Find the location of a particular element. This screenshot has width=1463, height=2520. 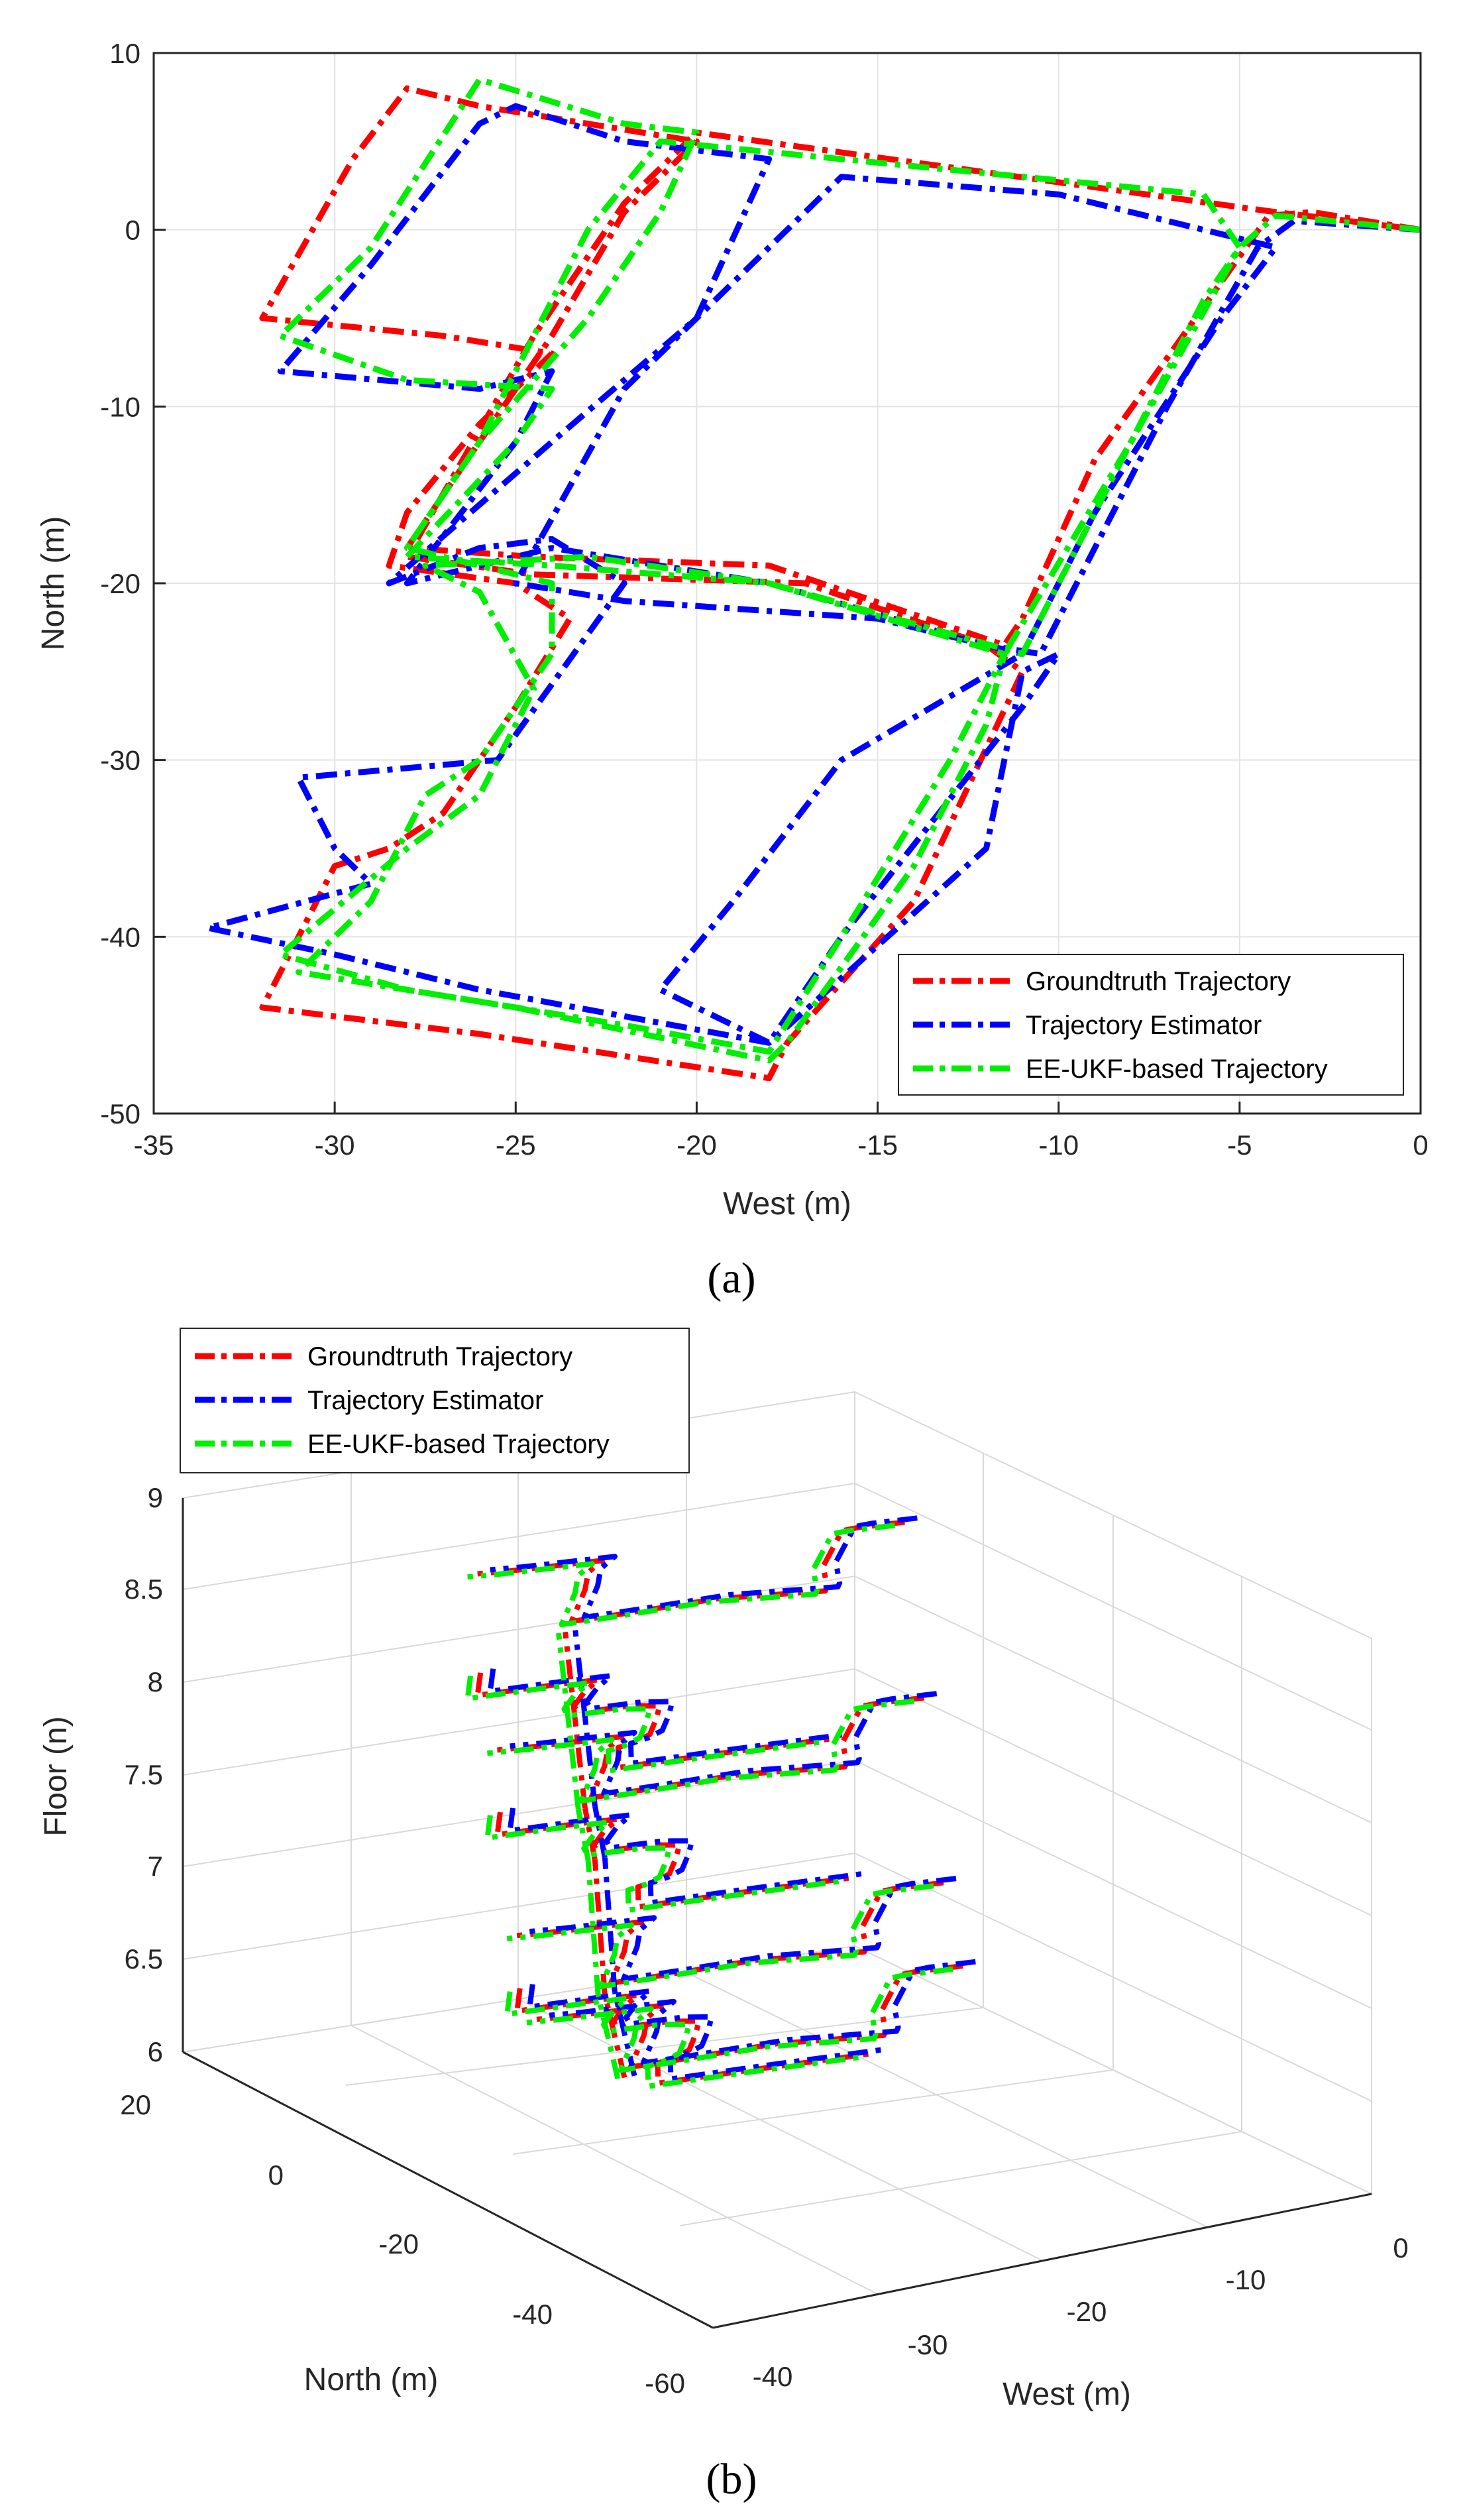

panel-b-wtick-1: -30 is located at coordinates (928, 2344).